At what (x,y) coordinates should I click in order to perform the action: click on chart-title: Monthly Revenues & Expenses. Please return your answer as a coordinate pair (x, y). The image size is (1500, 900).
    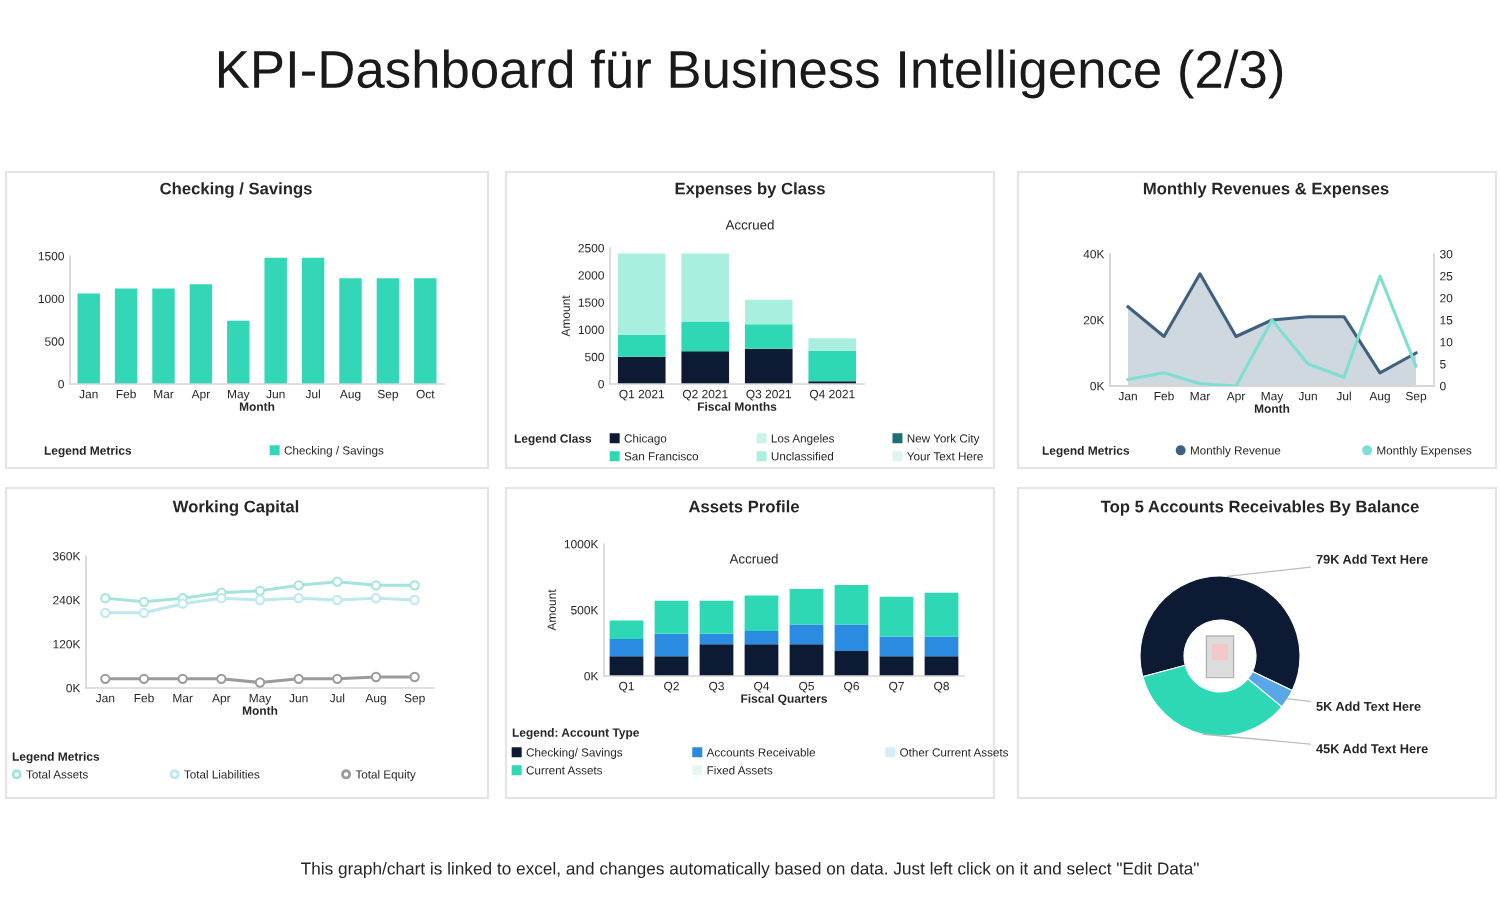
    Looking at the image, I should click on (1266, 190).